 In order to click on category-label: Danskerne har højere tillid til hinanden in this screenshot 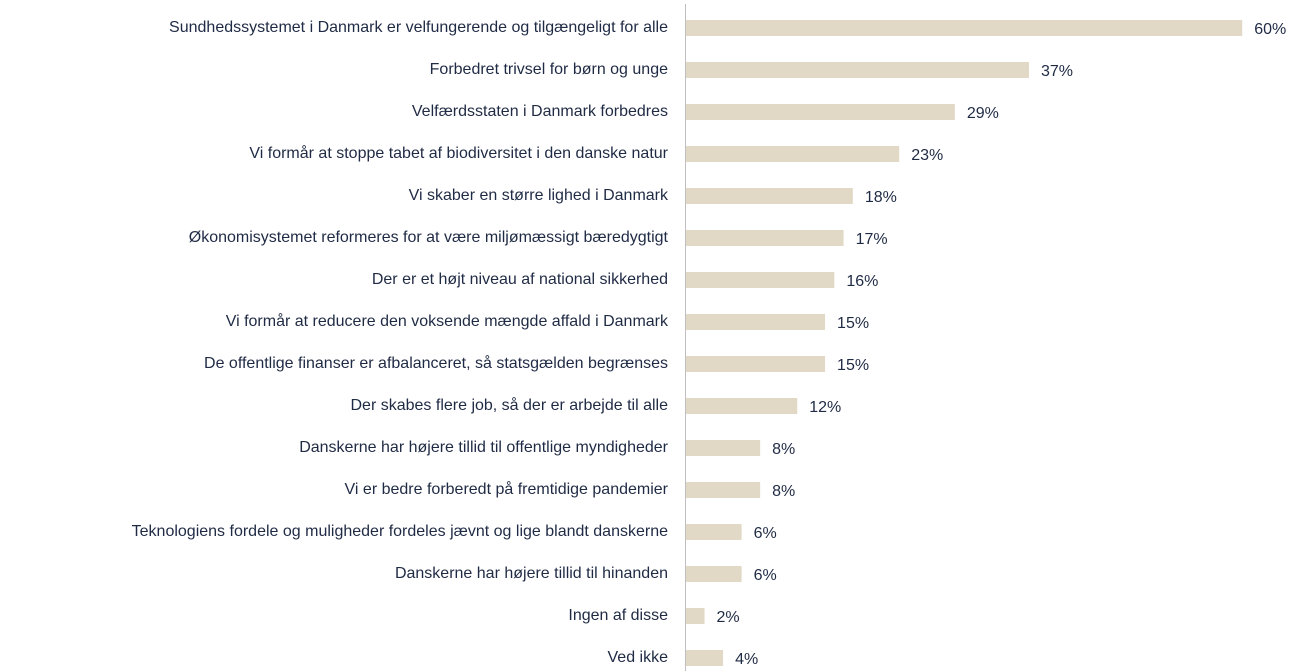, I will do `click(531, 573)`.